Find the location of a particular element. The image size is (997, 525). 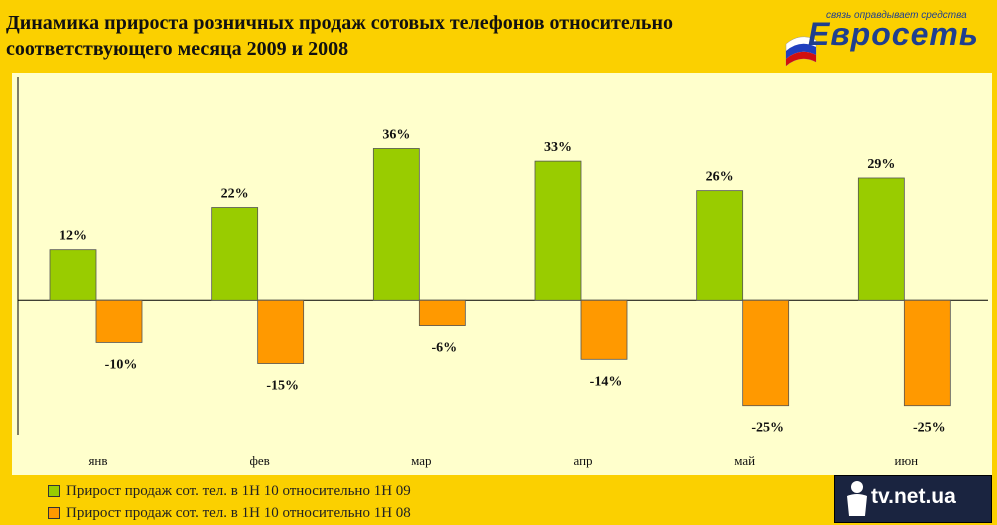

data-label-s2-апр: -14% is located at coordinates (606, 381).